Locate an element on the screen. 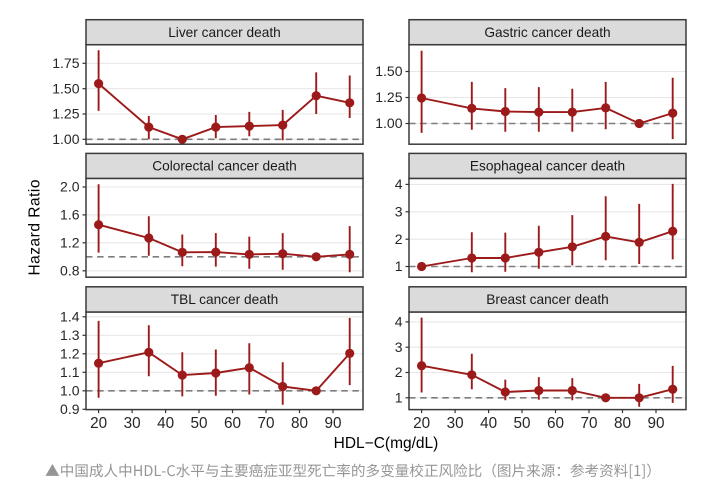 The height and width of the screenshot is (502, 707). svg-text: 1.4 is located at coordinates (70, 317).